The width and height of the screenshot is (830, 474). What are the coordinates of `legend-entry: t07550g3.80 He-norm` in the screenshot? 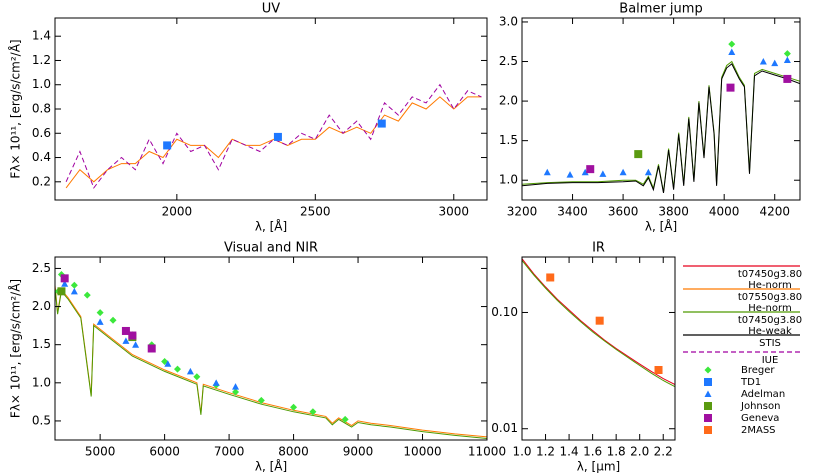 It's located at (742, 301).